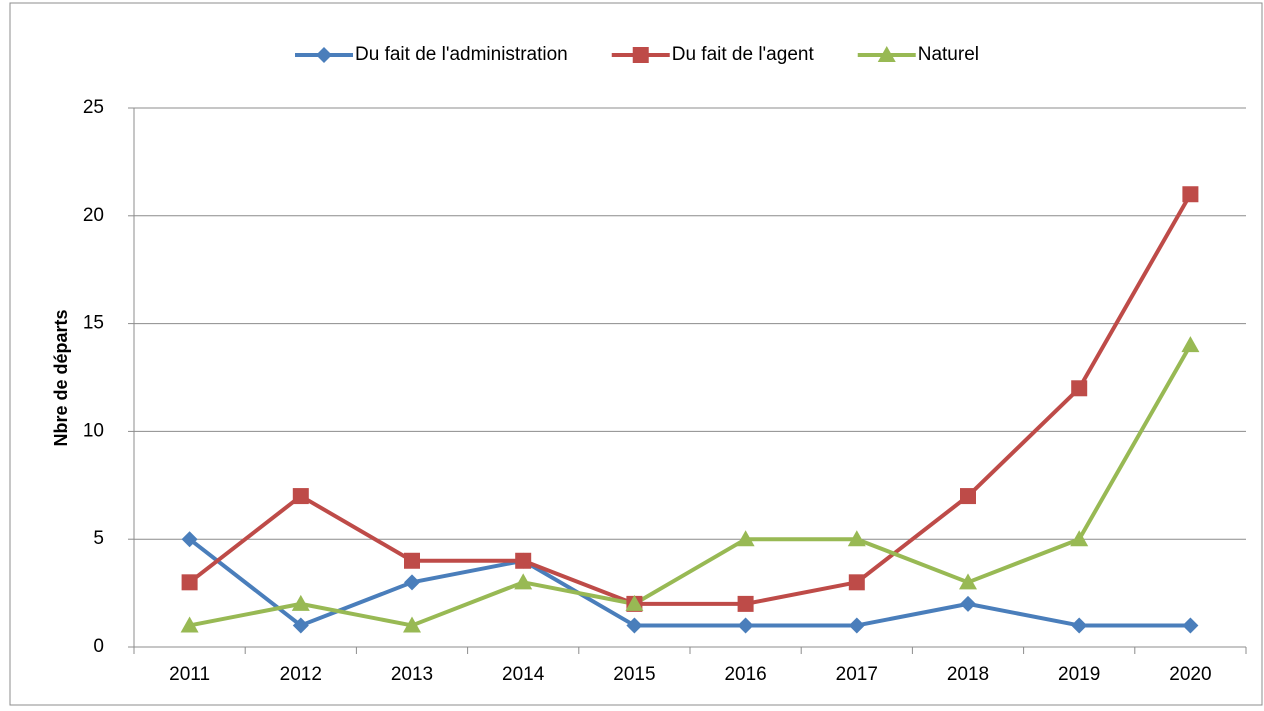  I want to click on y-tick-label: 25, so click(93, 107).